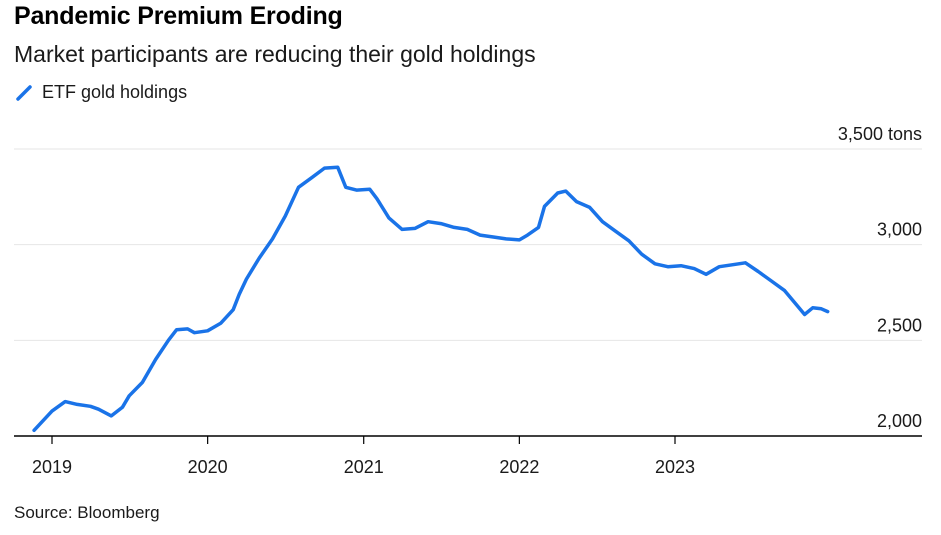 This screenshot has width=941, height=535. I want to click on y-tick-label: 2,500, so click(899, 325).